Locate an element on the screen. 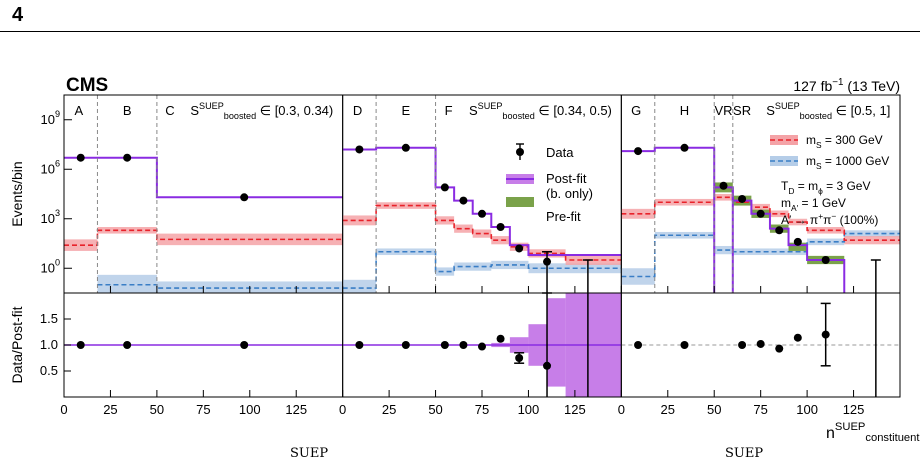 This screenshot has width=920, height=460. region-label-G: G is located at coordinates (636, 110).